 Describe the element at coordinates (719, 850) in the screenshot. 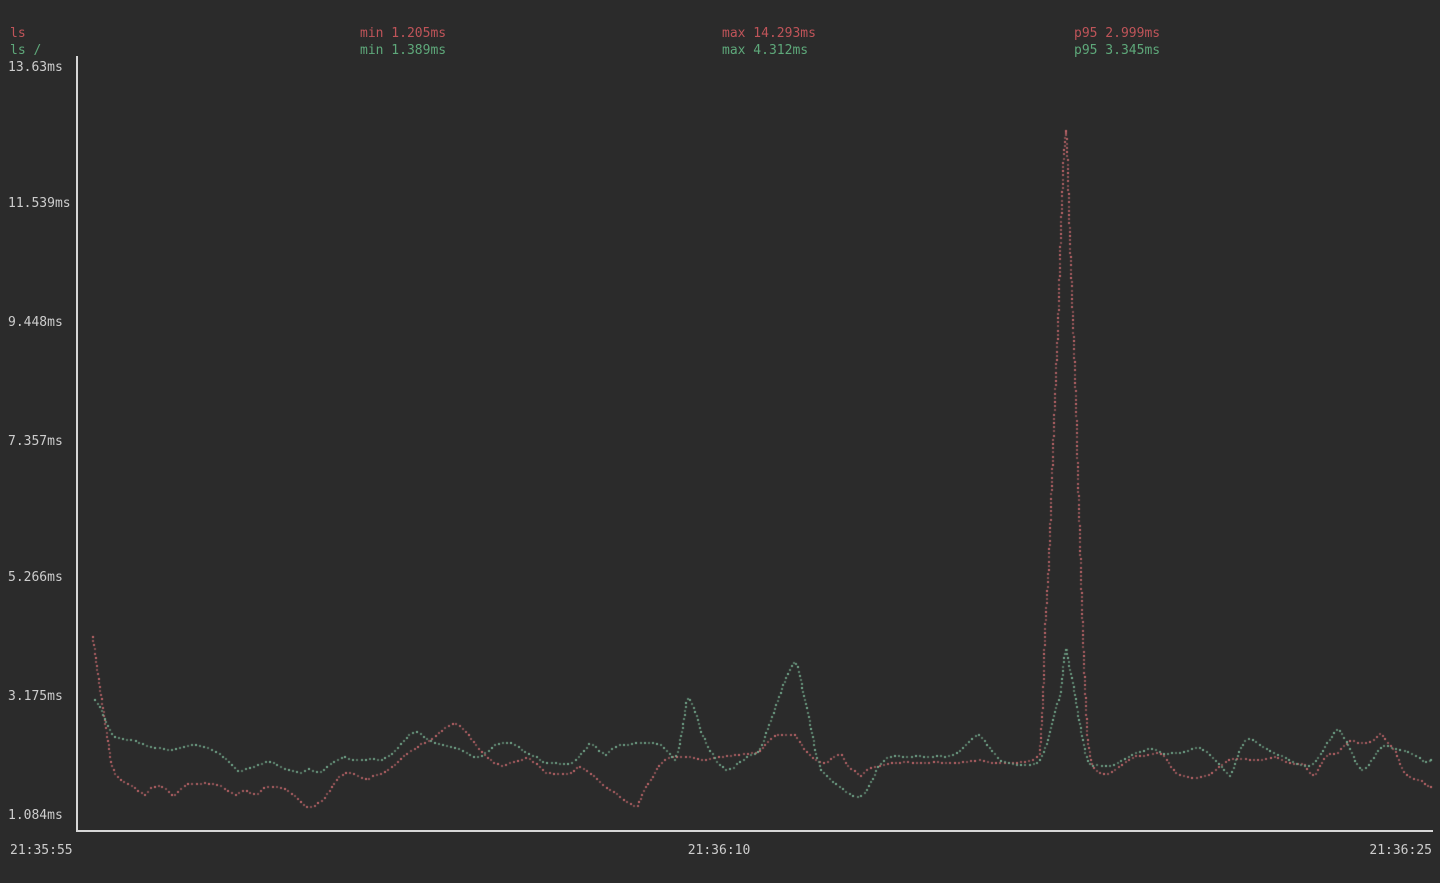

I see `x-axis-time-label-middle: 21:36:10` at that location.